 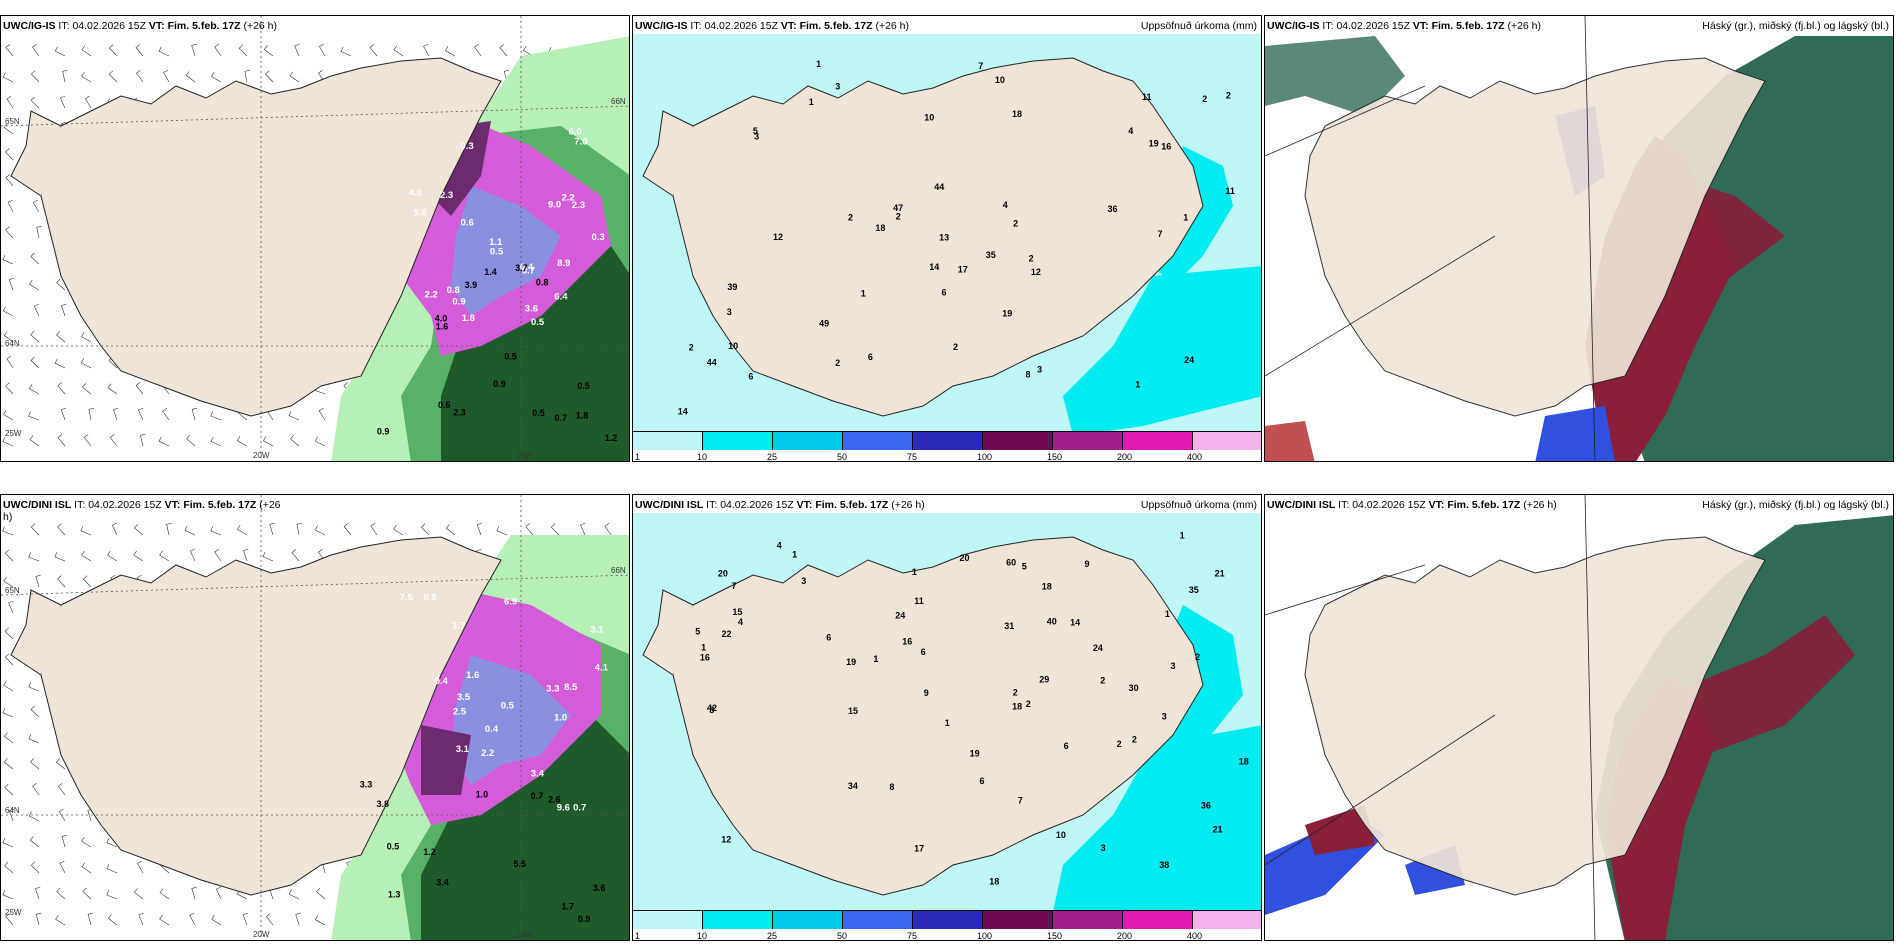 I want to click on precip-value: 10, so click(x=733, y=346).